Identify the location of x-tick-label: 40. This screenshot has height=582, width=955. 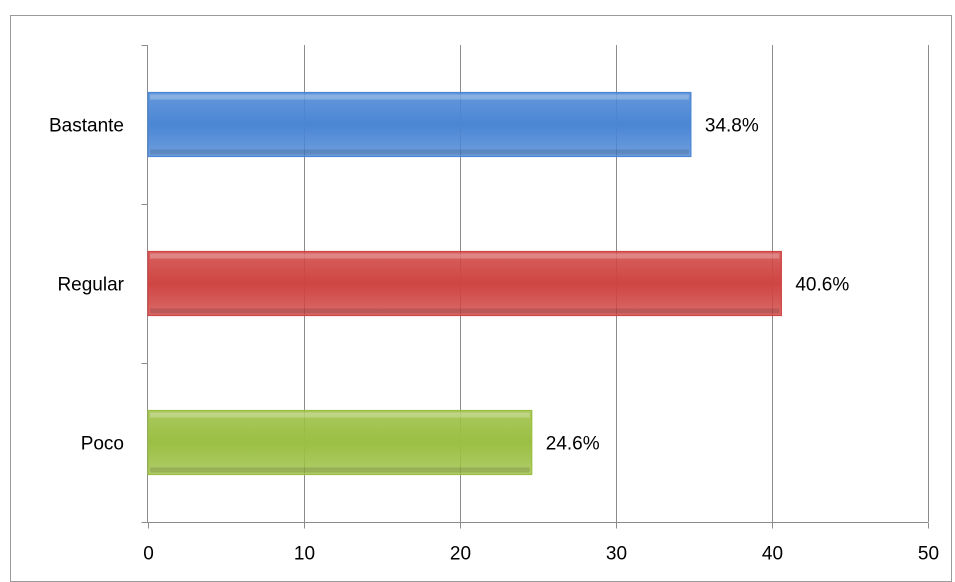
(772, 554).